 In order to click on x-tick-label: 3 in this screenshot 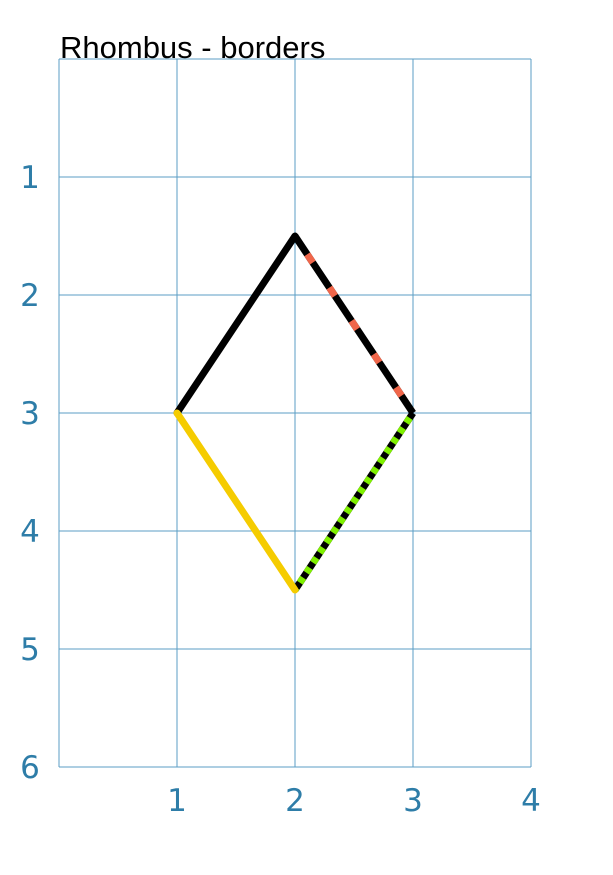, I will do `click(413, 801)`.